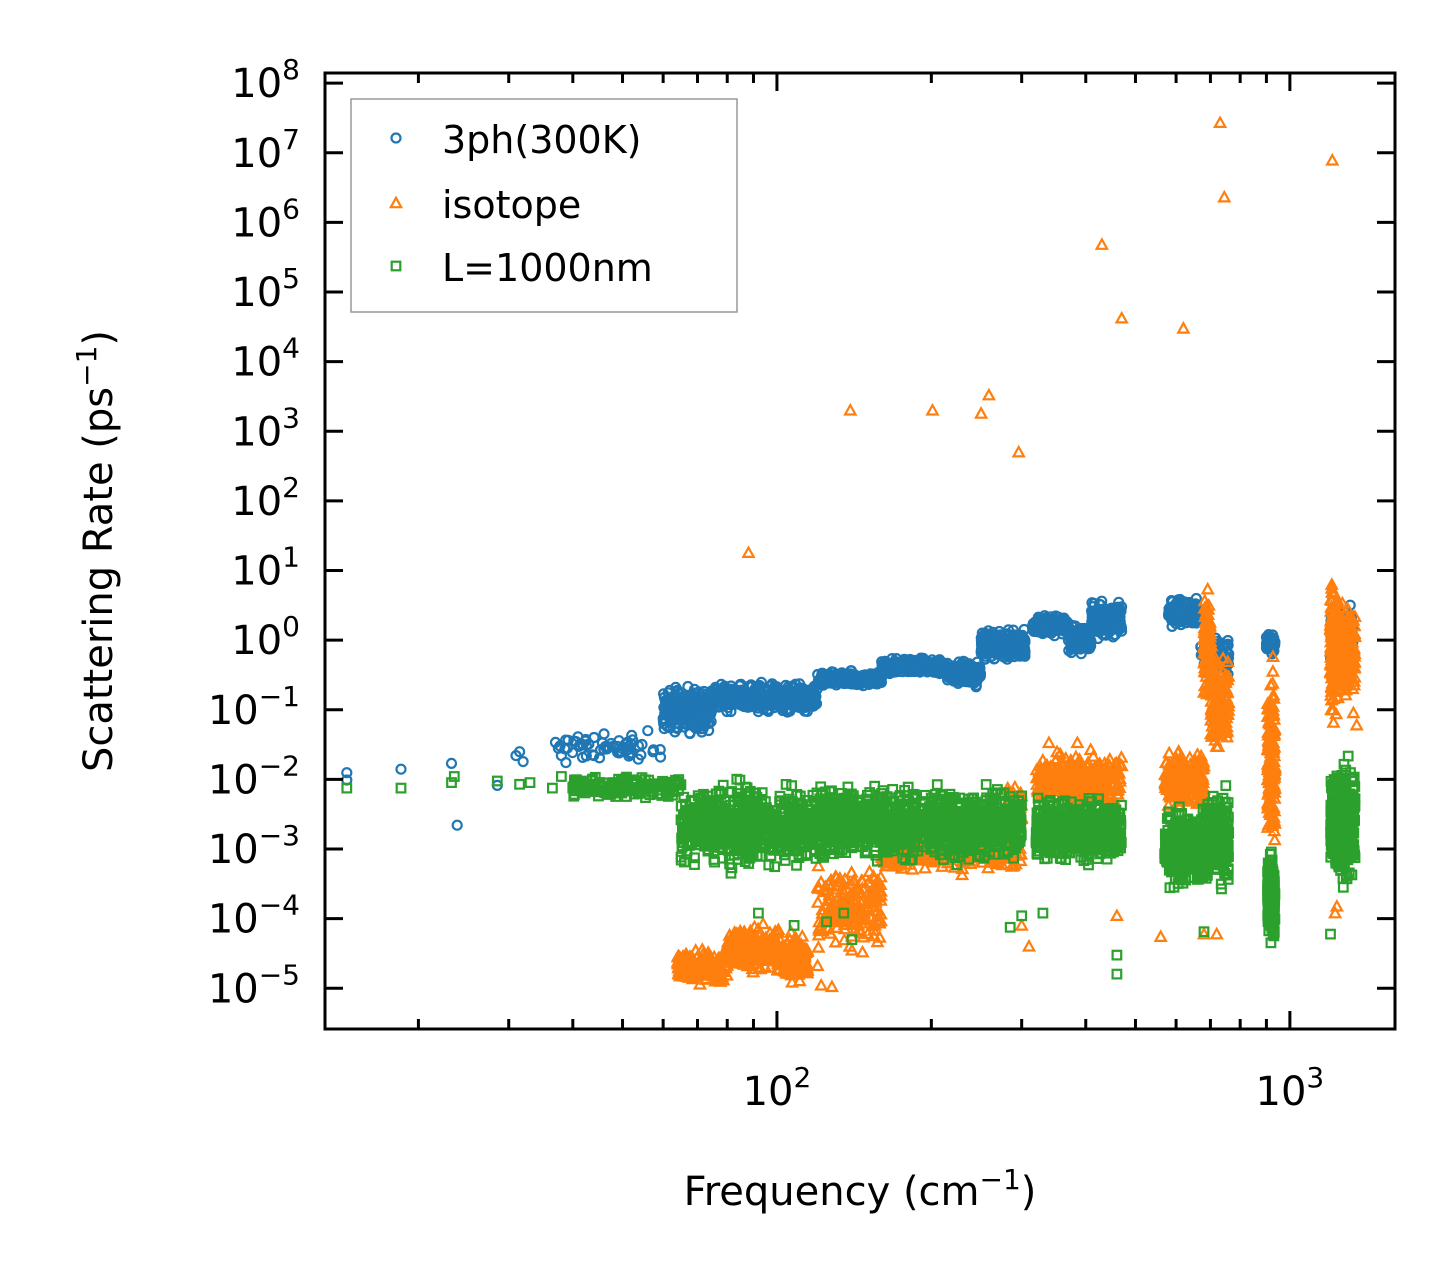 This screenshot has width=1455, height=1280. What do you see at coordinates (850, 711) in the screenshot?
I see `series-circle` at bounding box center [850, 711].